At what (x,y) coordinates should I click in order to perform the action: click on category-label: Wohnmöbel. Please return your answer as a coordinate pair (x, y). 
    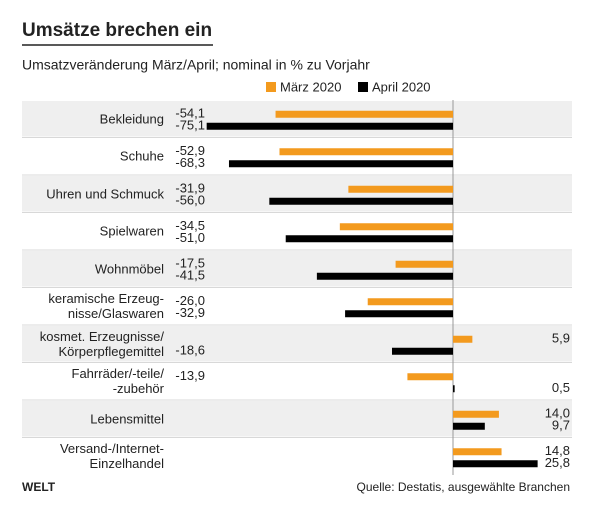
    Looking at the image, I should click on (129, 269).